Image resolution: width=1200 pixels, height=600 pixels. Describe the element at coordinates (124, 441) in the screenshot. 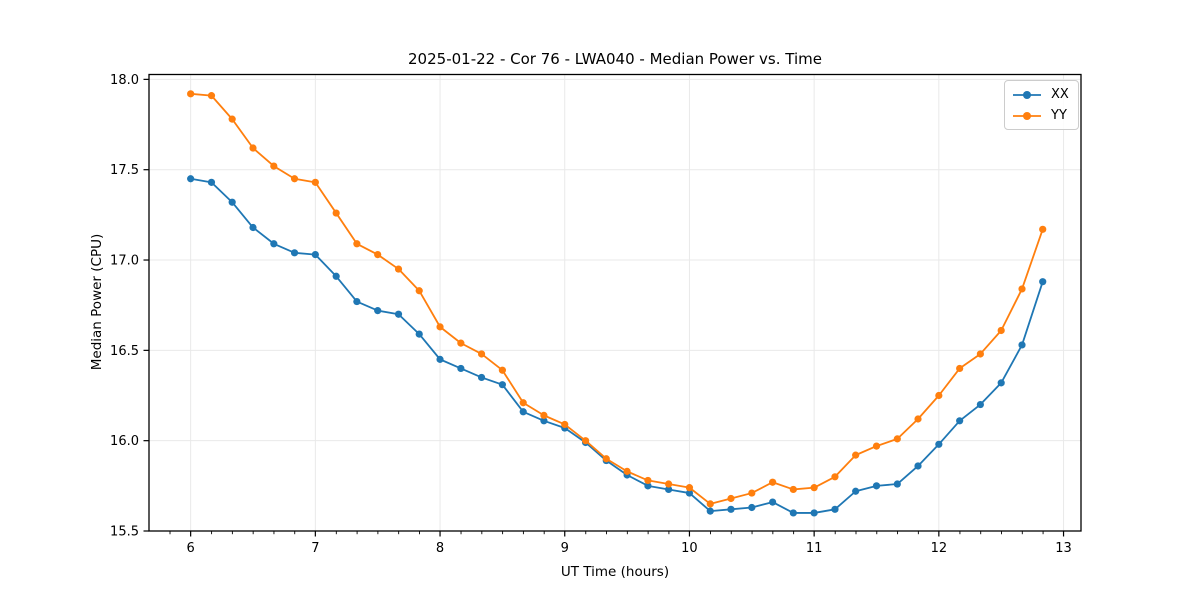

I see `y-tick-label: 16.0` at that location.